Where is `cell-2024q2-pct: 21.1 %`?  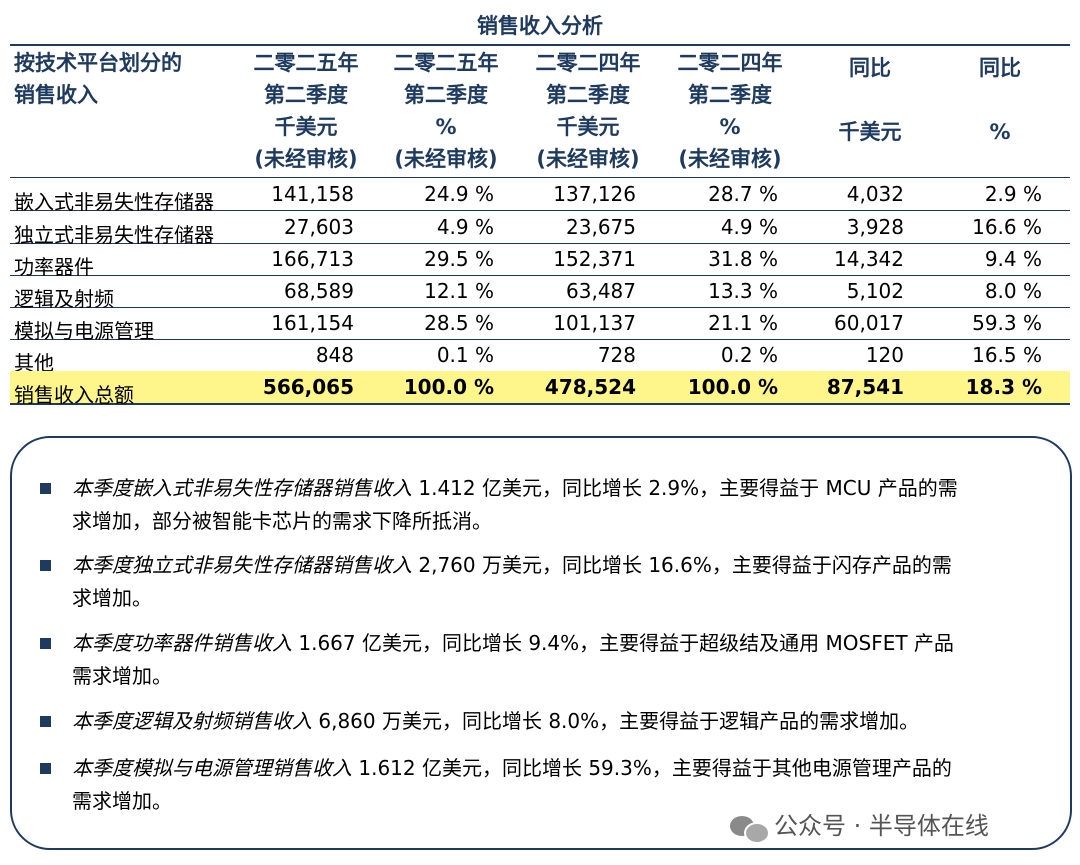 cell-2024q2-pct: 21.1 % is located at coordinates (743, 323).